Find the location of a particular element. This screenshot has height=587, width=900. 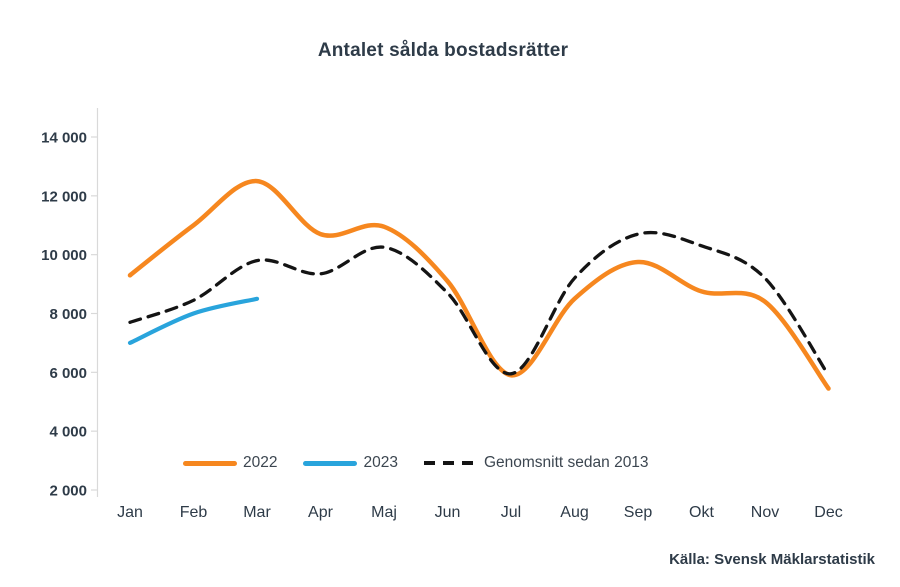

x-axis-label-mar: Mar is located at coordinates (257, 512).